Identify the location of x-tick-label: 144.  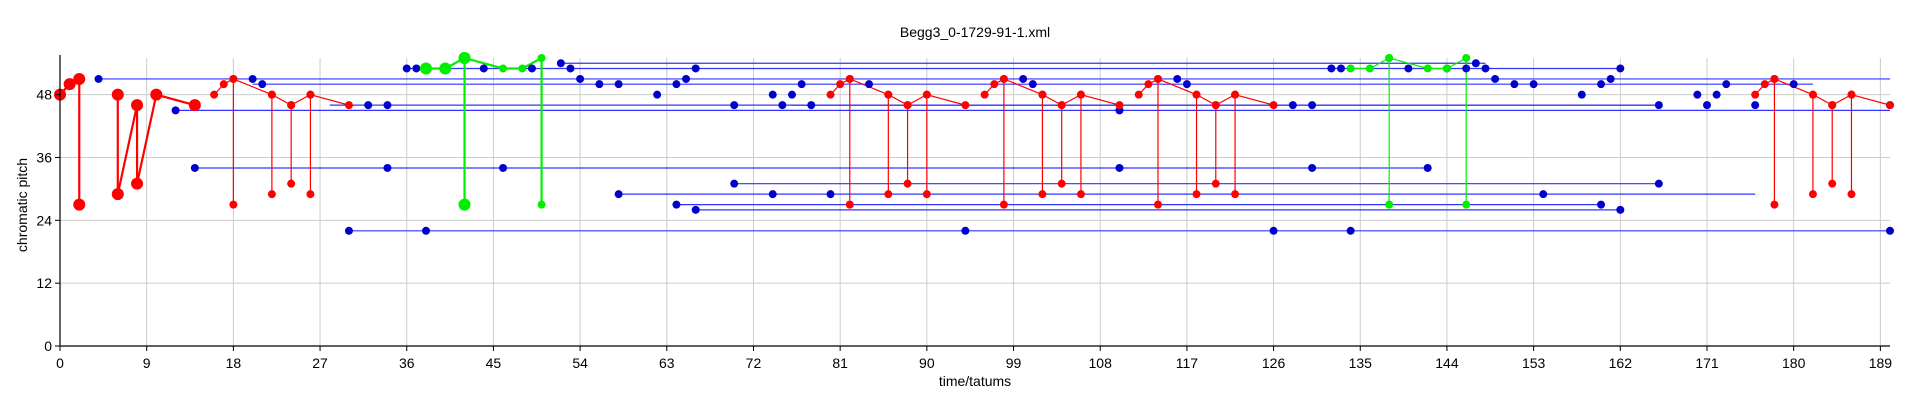
(1447, 363).